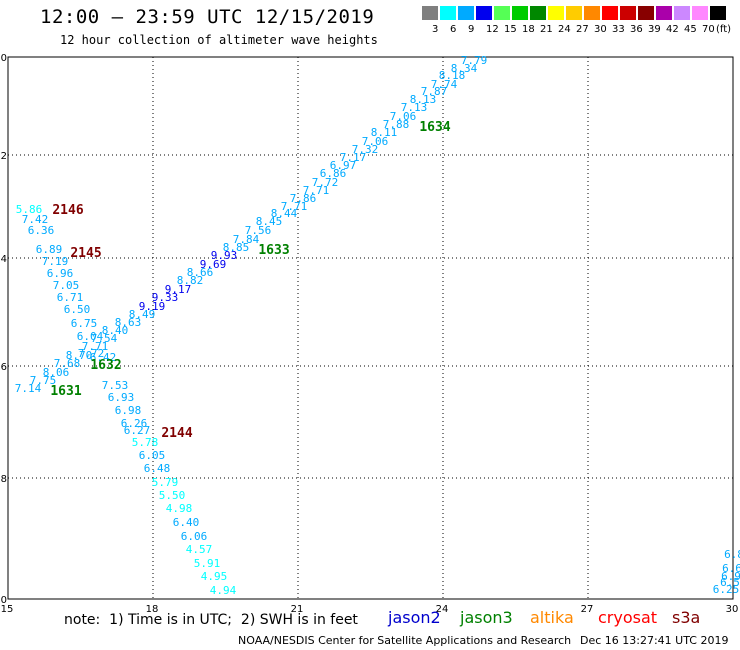 This screenshot has height=650, width=740. What do you see at coordinates (343, 165) in the screenshot?
I see `wave-height-value: 6.97` at bounding box center [343, 165].